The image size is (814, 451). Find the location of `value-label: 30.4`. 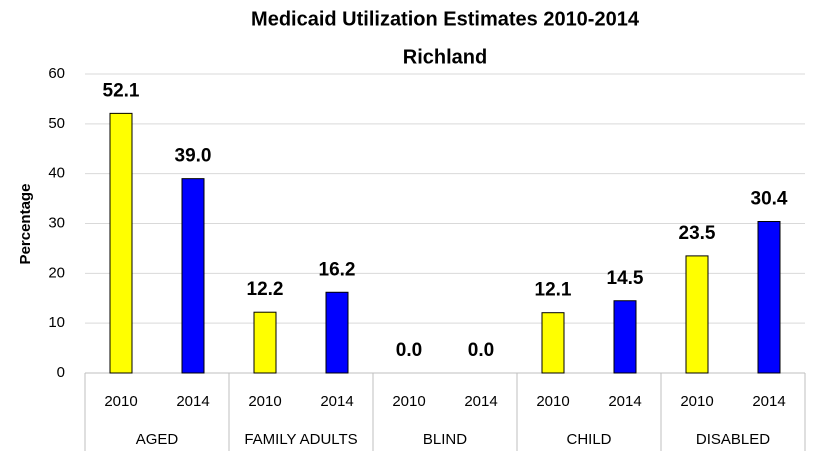

value-label: 30.4 is located at coordinates (769, 199).